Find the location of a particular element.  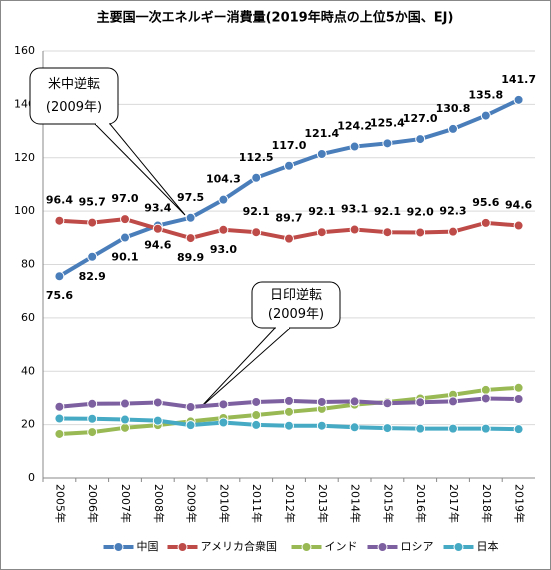

legend-label: アメリカ合衆国 is located at coordinates (239, 546).